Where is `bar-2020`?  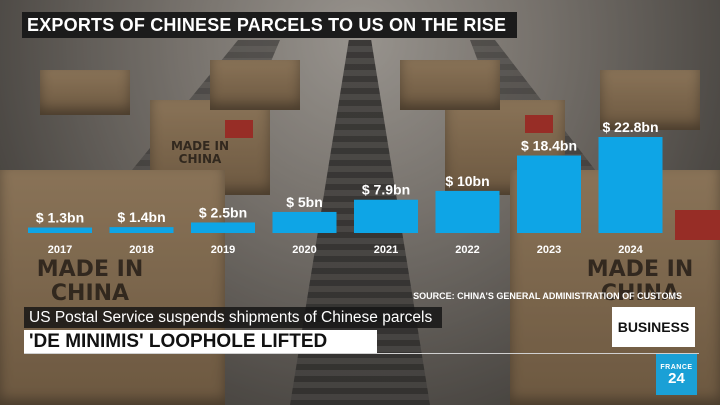 bar-2020 is located at coordinates (304, 222).